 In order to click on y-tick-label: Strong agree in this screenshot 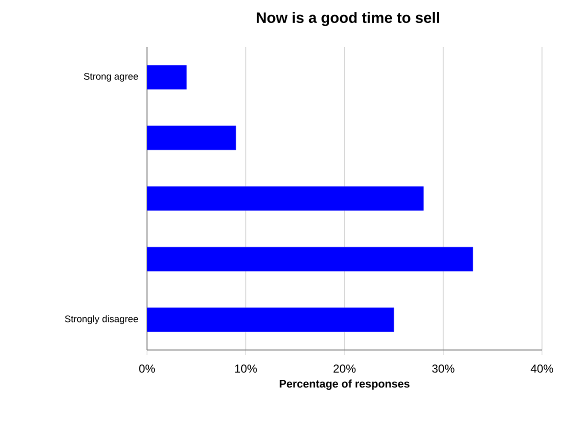, I will do `click(111, 77)`.